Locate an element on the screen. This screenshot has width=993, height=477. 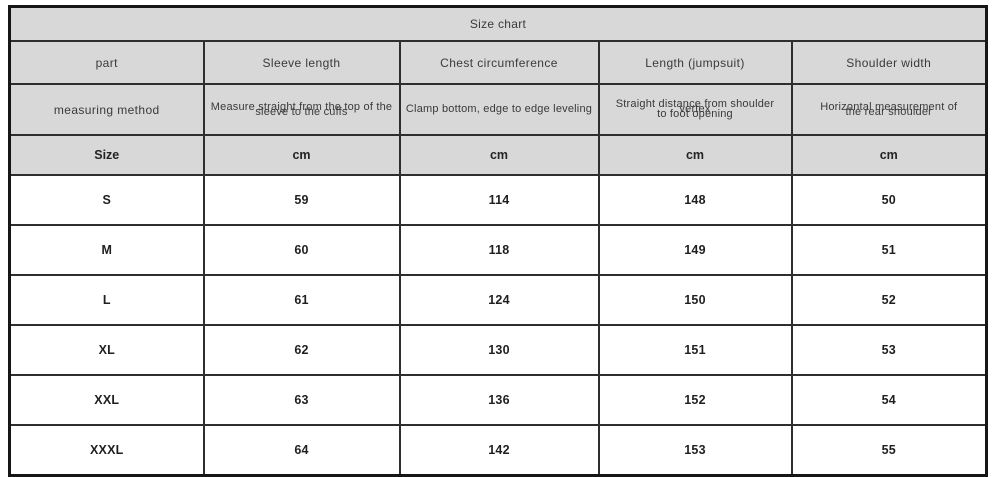
value-cell: 62 is located at coordinates (301, 350).